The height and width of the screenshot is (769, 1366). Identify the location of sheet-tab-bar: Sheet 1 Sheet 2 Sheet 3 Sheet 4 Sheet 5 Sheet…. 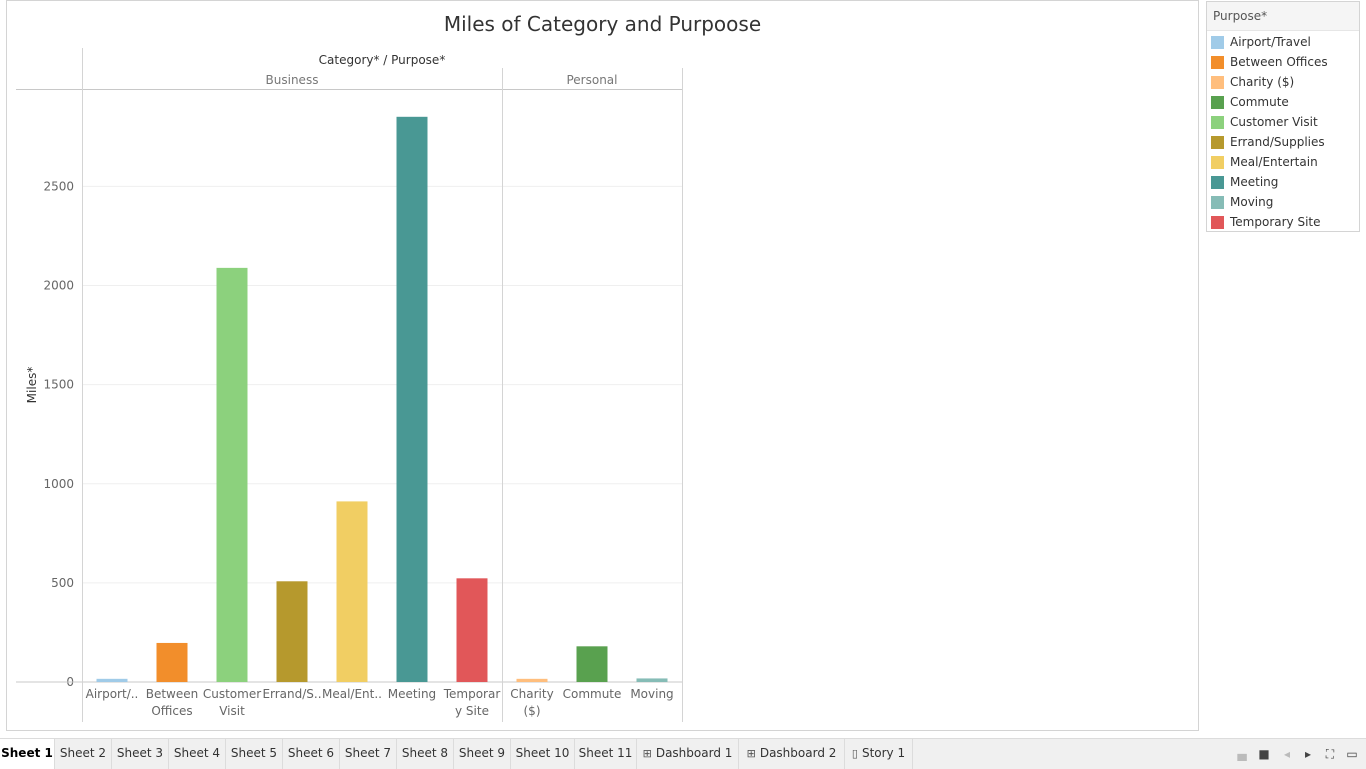
(683, 753).